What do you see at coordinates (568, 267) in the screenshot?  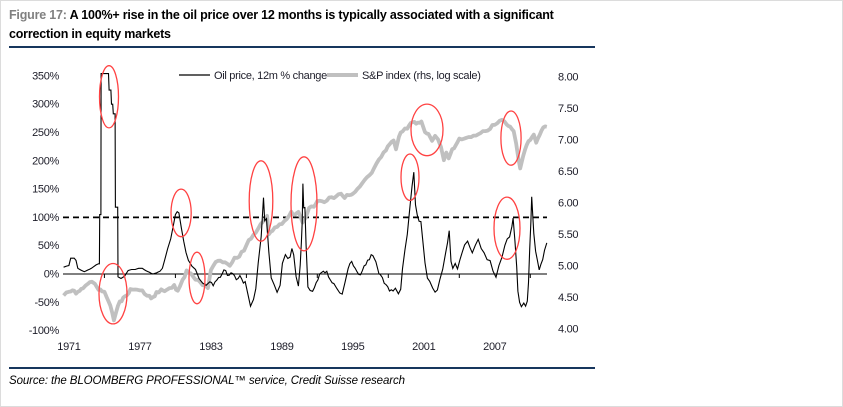 I see `right-axis-tick-label: 5.00` at bounding box center [568, 267].